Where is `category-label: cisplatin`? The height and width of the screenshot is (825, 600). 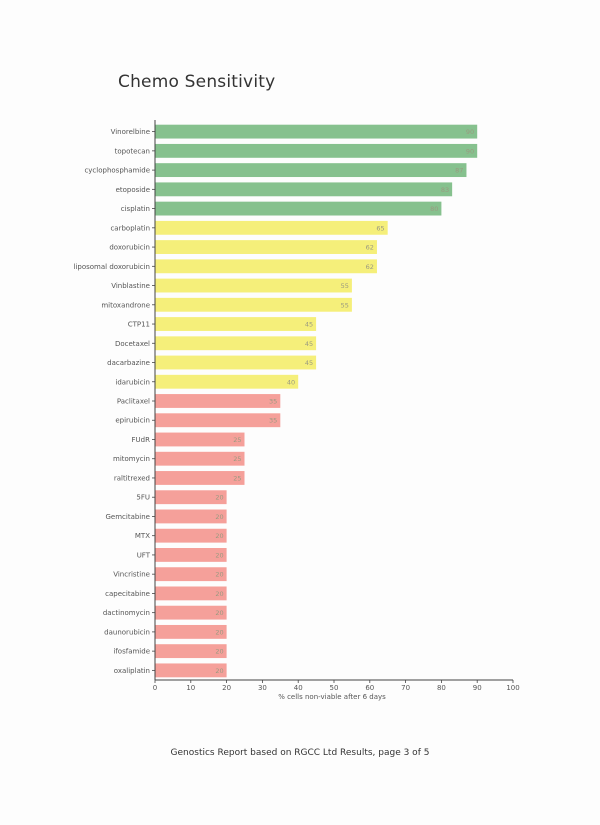 category-label: cisplatin is located at coordinates (135, 209).